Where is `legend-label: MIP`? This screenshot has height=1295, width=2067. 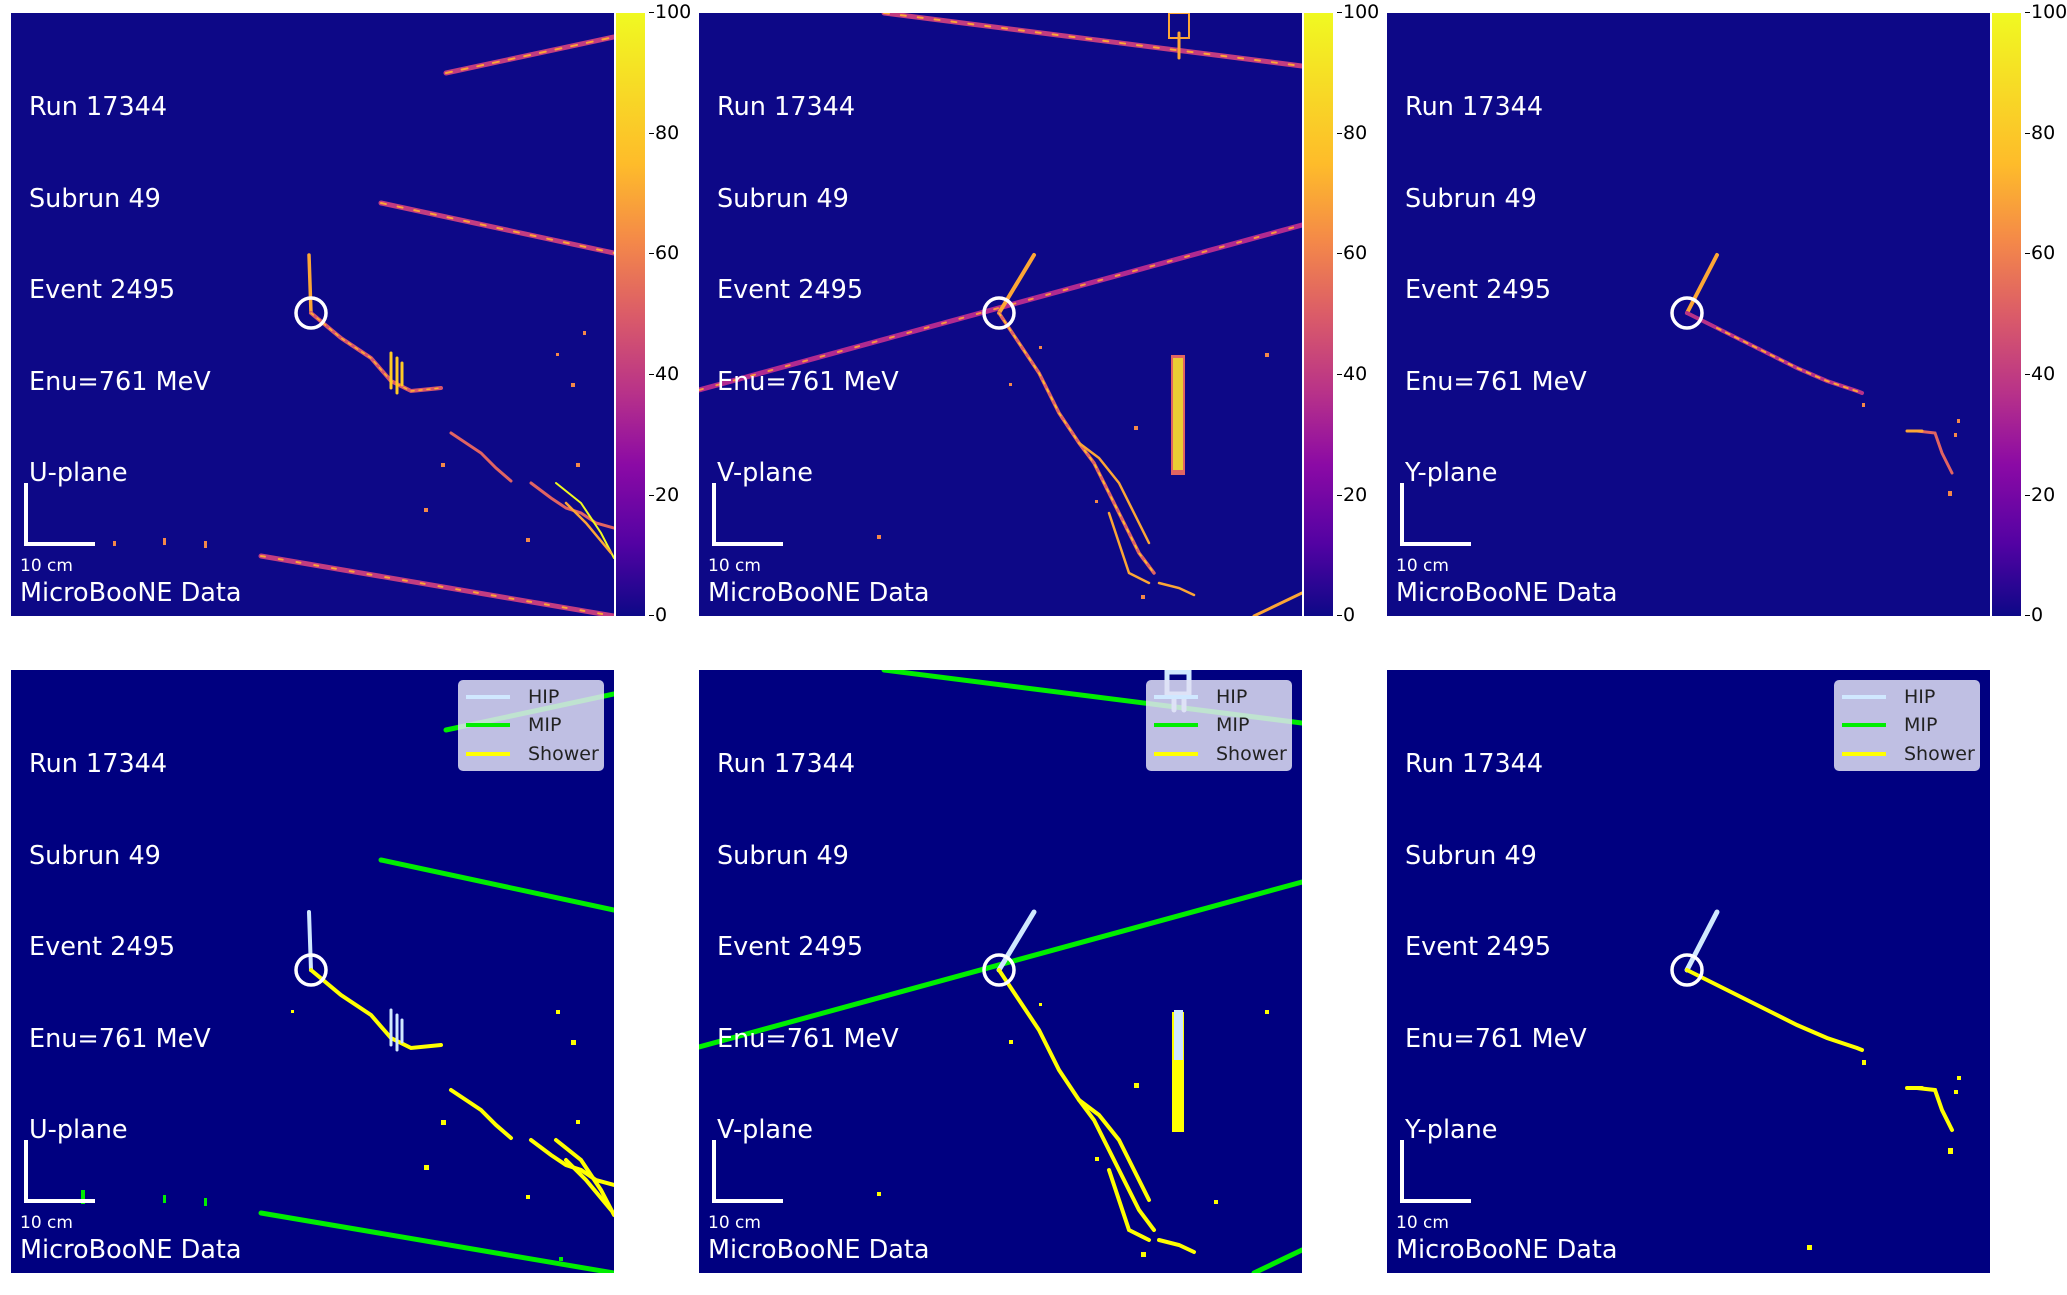 legend-label: MIP is located at coordinates (1921, 725).